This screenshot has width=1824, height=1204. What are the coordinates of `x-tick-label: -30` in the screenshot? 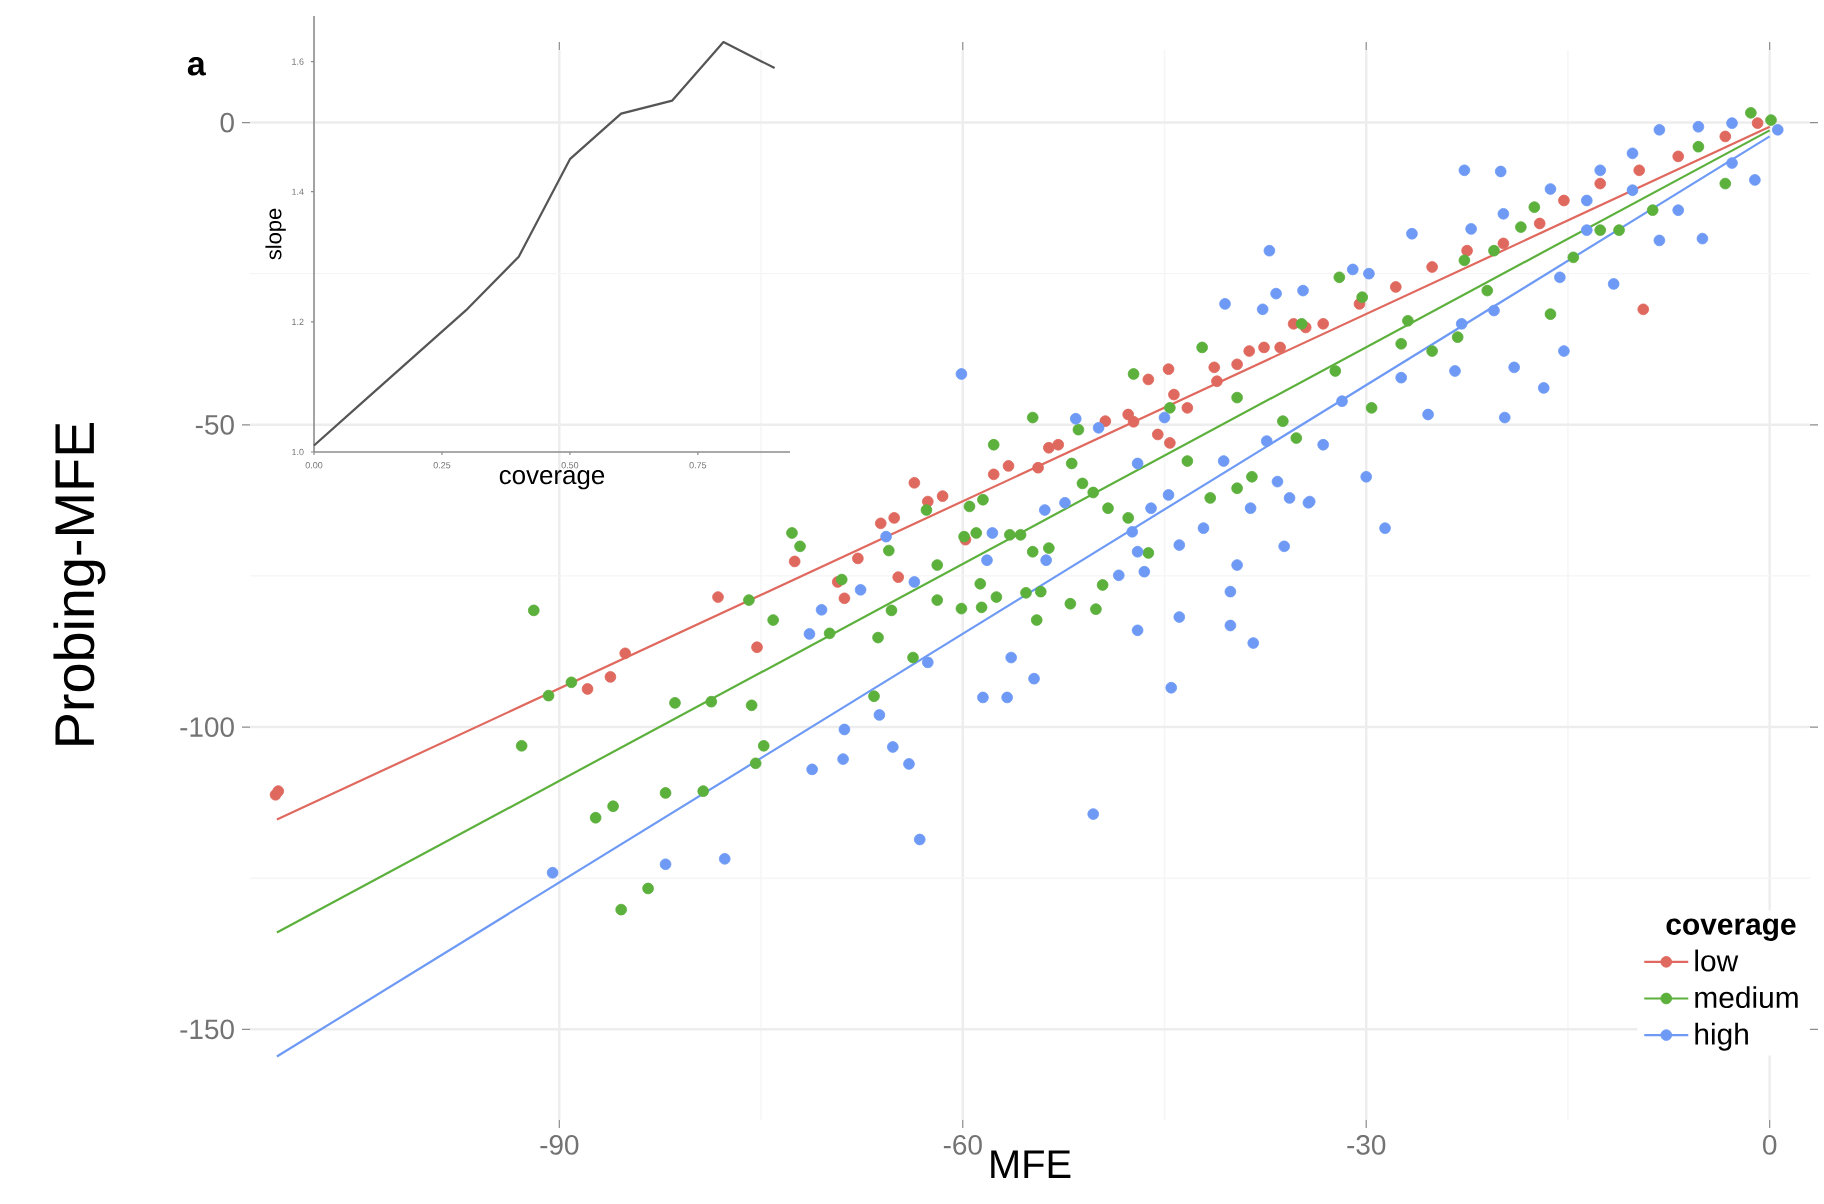 It's located at (1366, 1145).